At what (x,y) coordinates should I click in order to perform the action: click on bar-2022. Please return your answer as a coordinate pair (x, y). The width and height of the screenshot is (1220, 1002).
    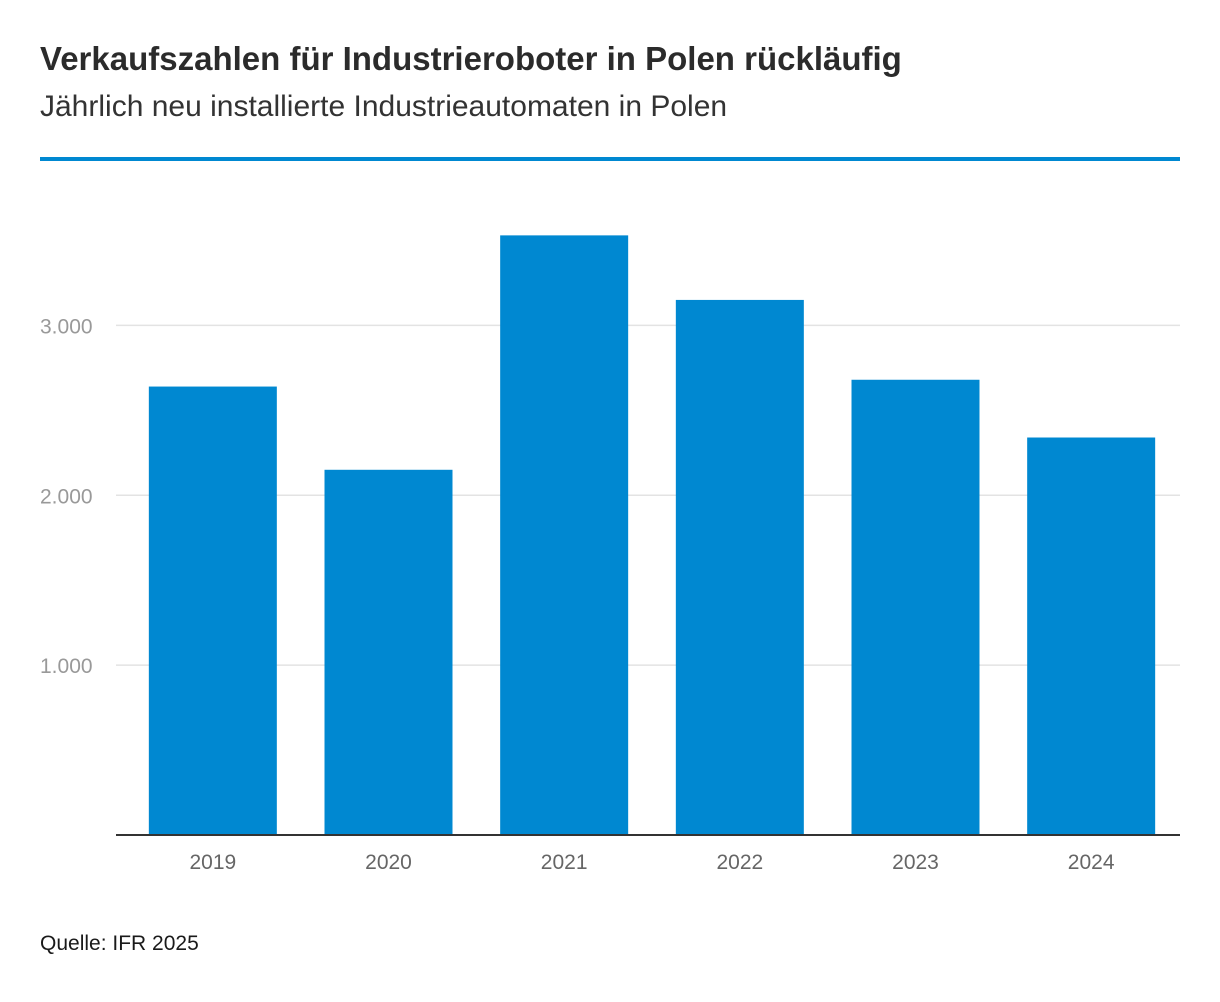
    Looking at the image, I should click on (739, 567).